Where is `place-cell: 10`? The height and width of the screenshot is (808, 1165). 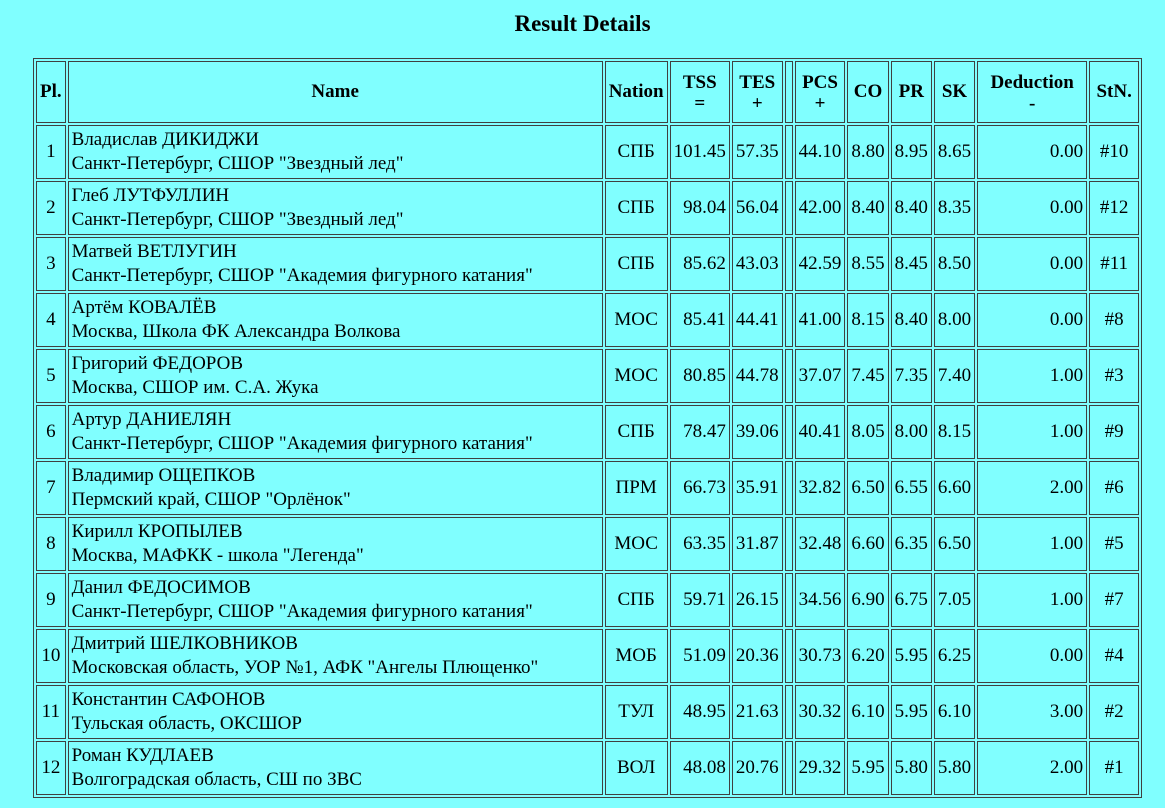
place-cell: 10 is located at coordinates (51, 656).